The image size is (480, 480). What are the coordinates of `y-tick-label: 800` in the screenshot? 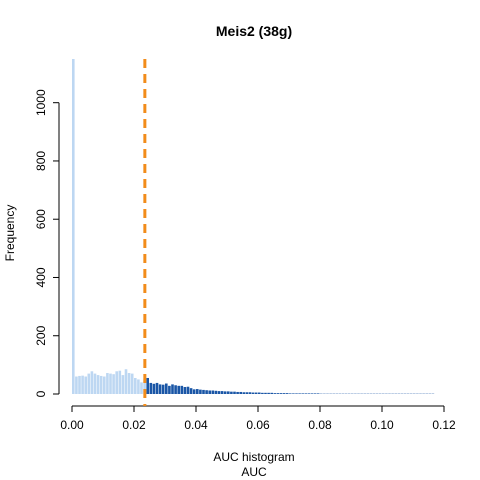 It's located at (41, 161).